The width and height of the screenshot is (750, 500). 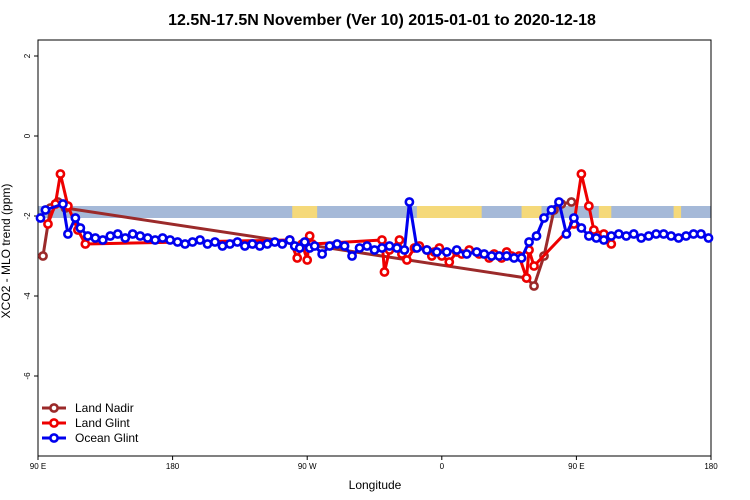 I want to click on legend-label: Land Glint, so click(x=102, y=423).